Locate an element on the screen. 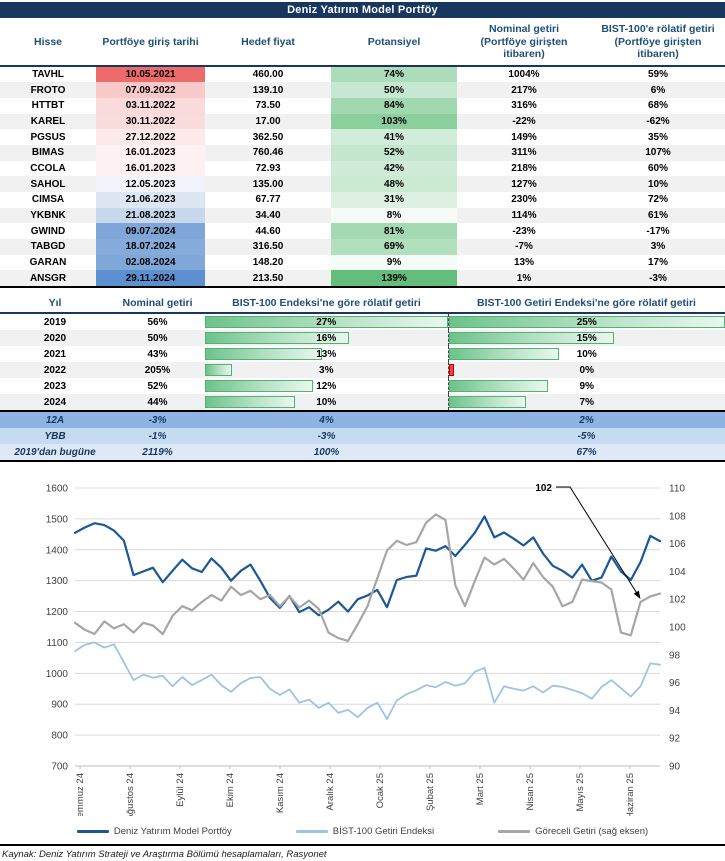 The height and width of the screenshot is (861, 725). x-axis-label: Mayıs 25 is located at coordinates (580, 792).